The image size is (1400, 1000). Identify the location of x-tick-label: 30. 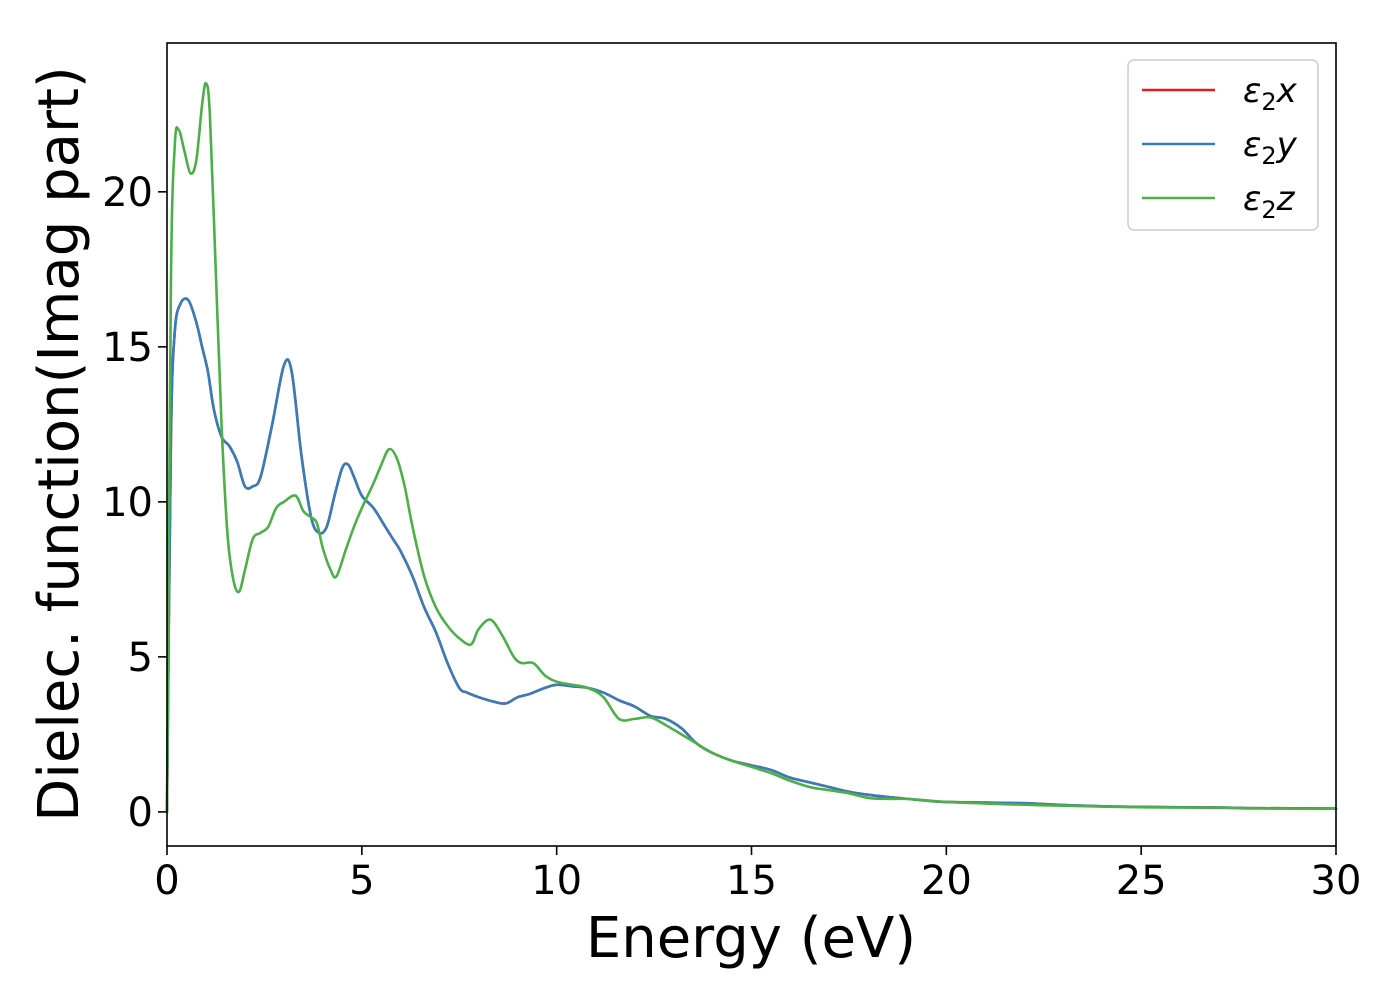
(1336, 881).